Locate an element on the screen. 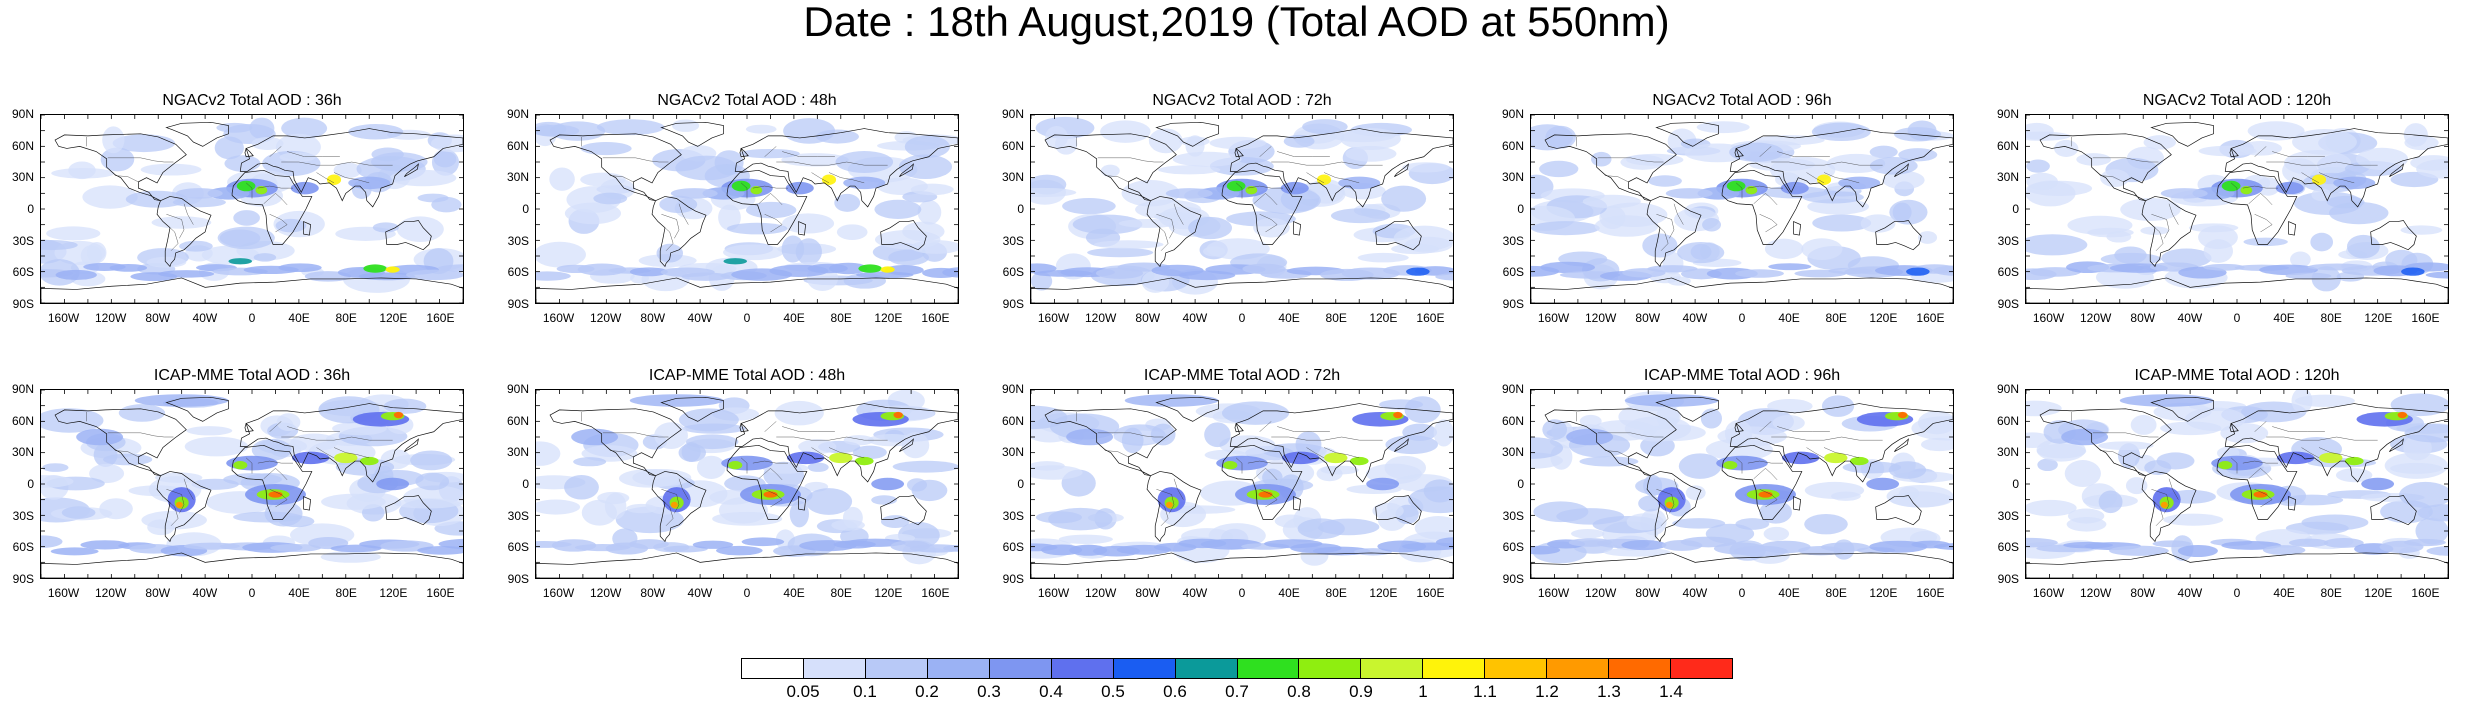 The image size is (2473, 701). lon-tick-label: 120W is located at coordinates (1600, 593).